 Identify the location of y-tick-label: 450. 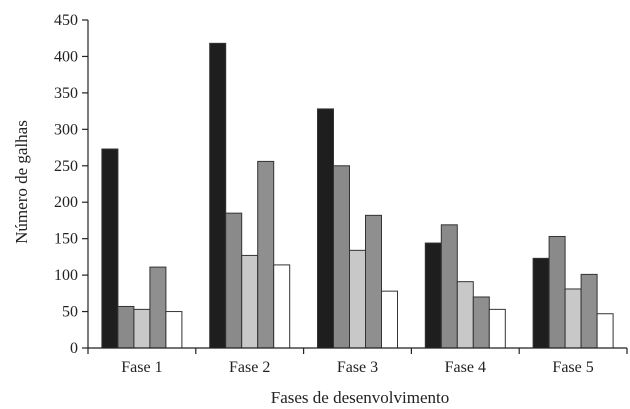
(66, 20).